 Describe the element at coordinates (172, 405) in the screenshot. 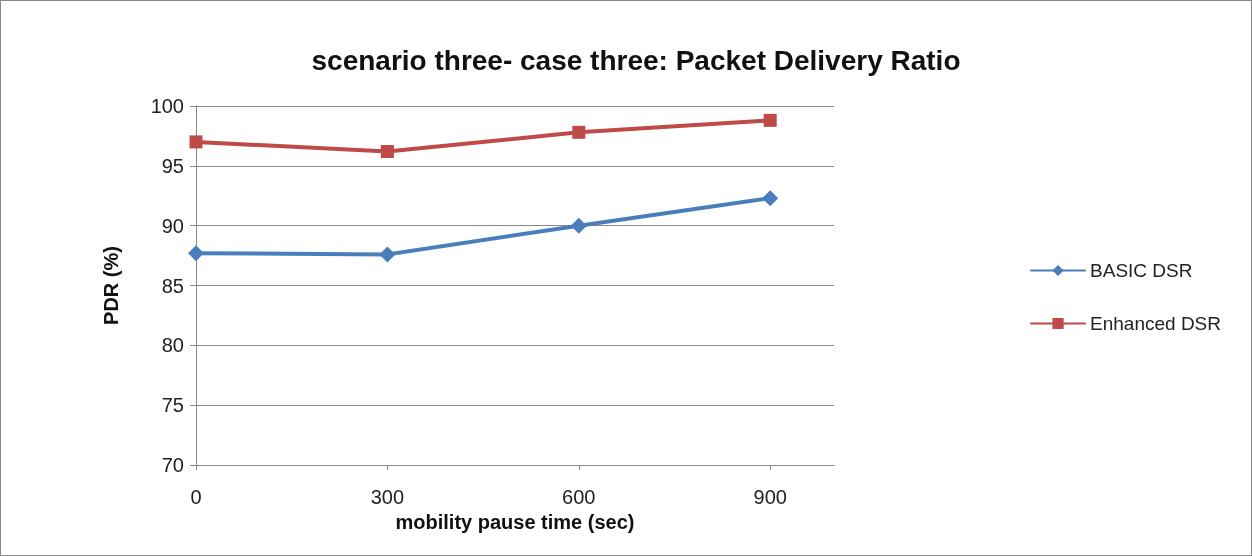

I see `y-tick-label: 75` at that location.